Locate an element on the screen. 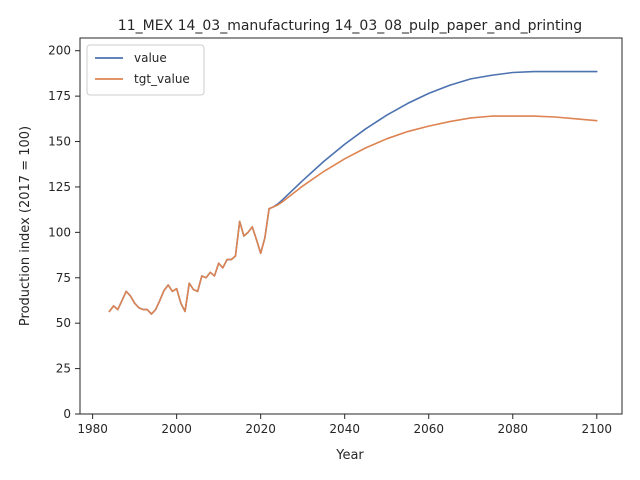  y-tick-label: 0 is located at coordinates (67, 414).